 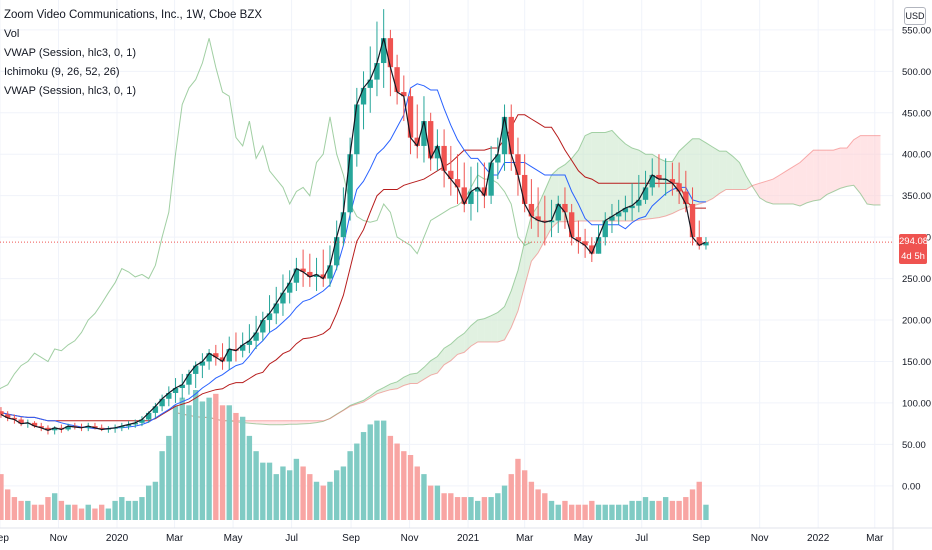 What do you see at coordinates (12, 34) in the screenshot?
I see `indicator-volume-label: Vol` at bounding box center [12, 34].